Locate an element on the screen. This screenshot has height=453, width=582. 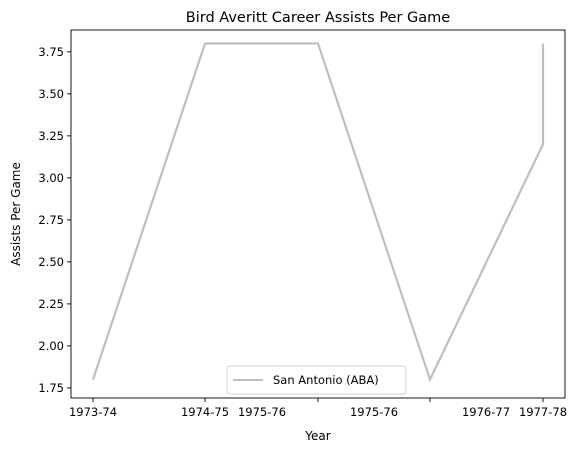
y-axis: 1.75 2.00 2.25 2.50 2.75 3.00 3.25 3.50 3.75 is located at coordinates (54, 220).